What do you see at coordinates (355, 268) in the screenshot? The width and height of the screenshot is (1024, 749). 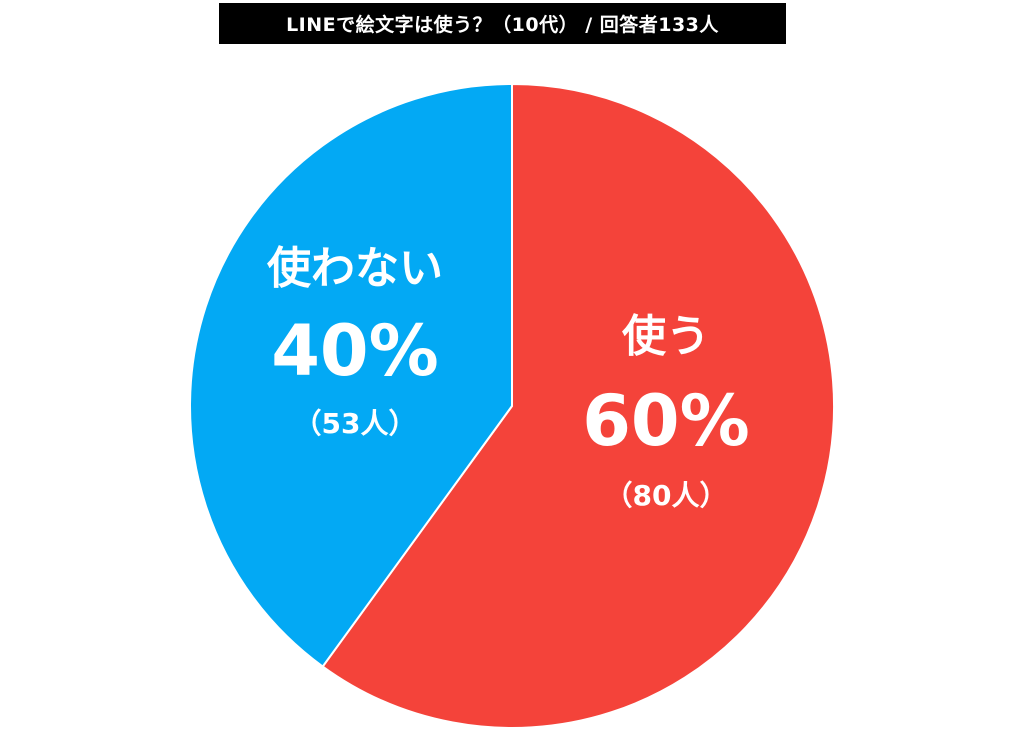 I see `slice-label-not-use-name: 使わない` at bounding box center [355, 268].